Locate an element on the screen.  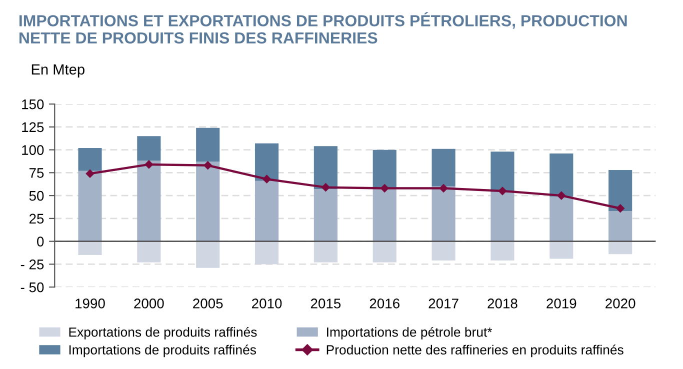
legend-label: Importations de pétrole brut* is located at coordinates (409, 333).